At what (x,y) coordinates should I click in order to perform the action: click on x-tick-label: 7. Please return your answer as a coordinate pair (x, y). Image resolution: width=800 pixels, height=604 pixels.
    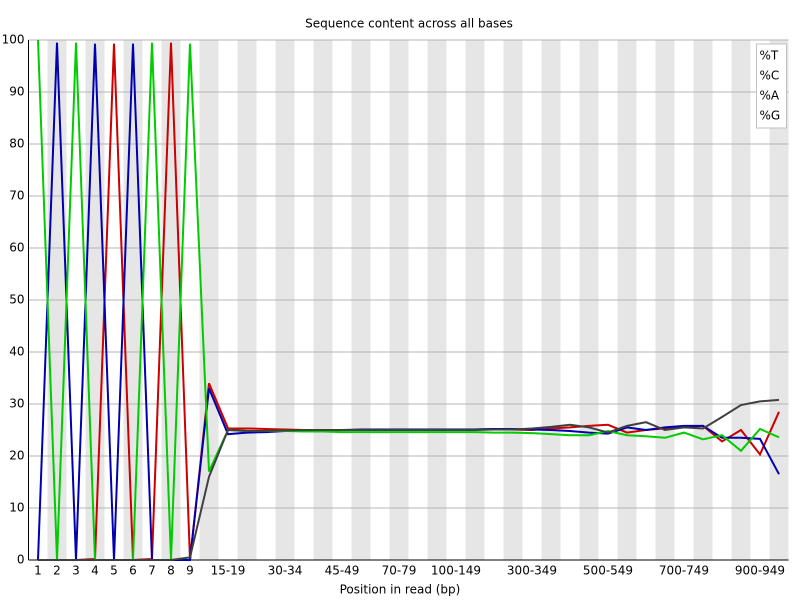
    Looking at the image, I should click on (152, 571).